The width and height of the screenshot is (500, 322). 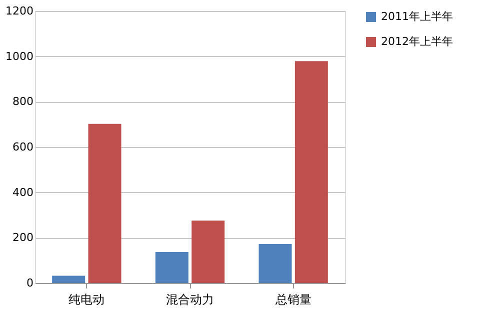 What do you see at coordinates (86, 299) in the screenshot?
I see `x-tick-label: 纯电动` at bounding box center [86, 299].